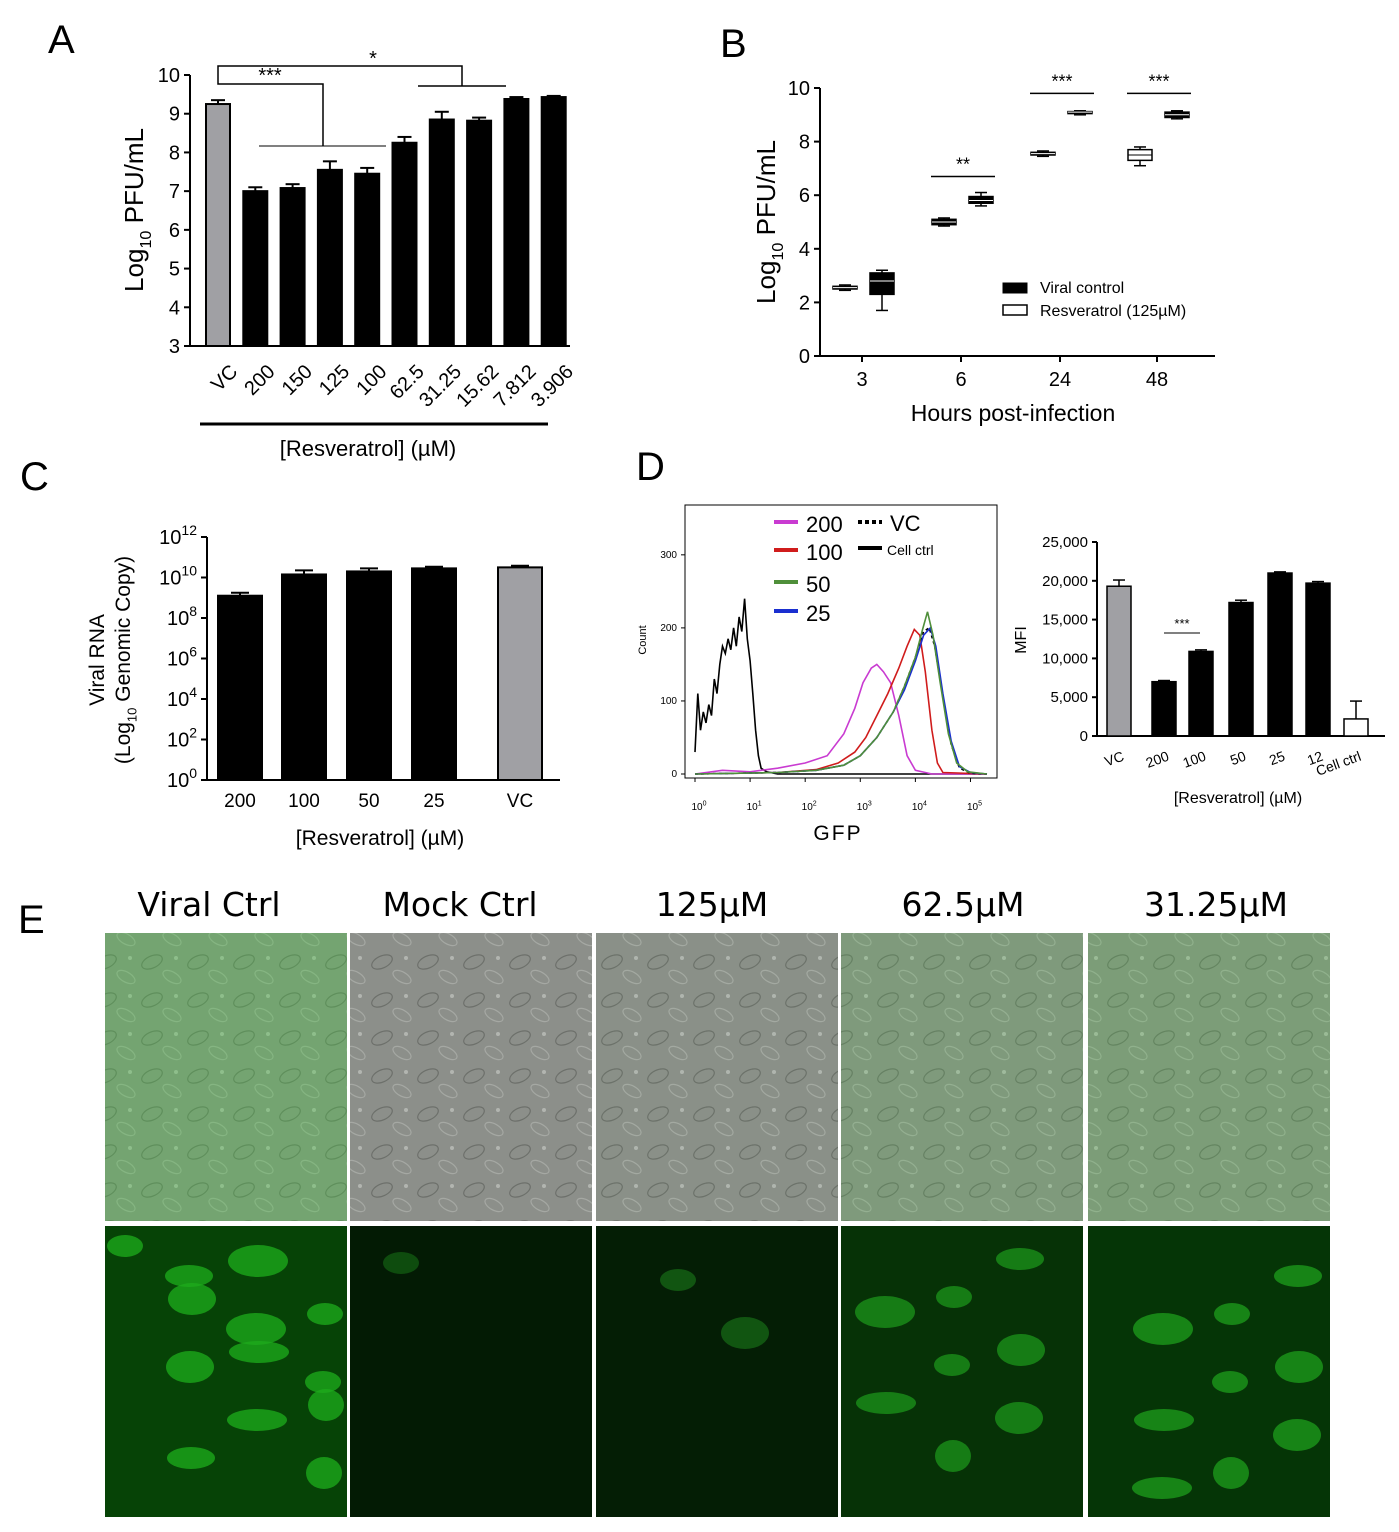 Image resolution: width=1399 pixels, height=1532 pixels. Describe the element at coordinates (804, 303) in the screenshot. I see `b-y-tick-label: 2` at that location.